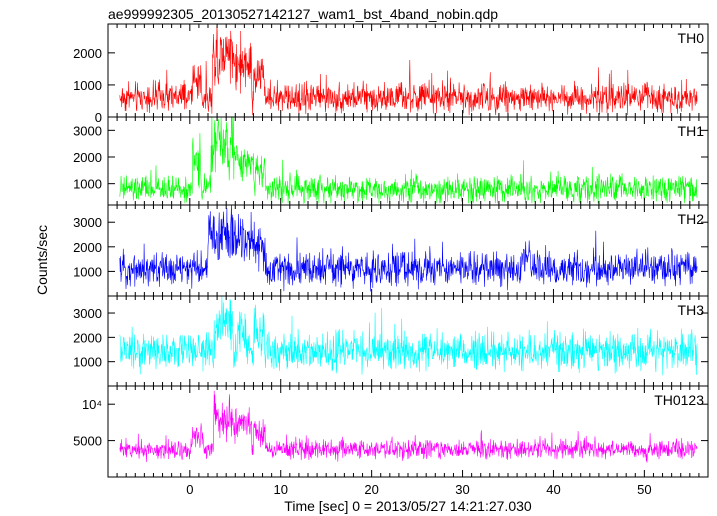 The width and height of the screenshot is (717, 516). Describe the element at coordinates (87, 441) in the screenshot. I see `y-tick-label: 5000` at that location.